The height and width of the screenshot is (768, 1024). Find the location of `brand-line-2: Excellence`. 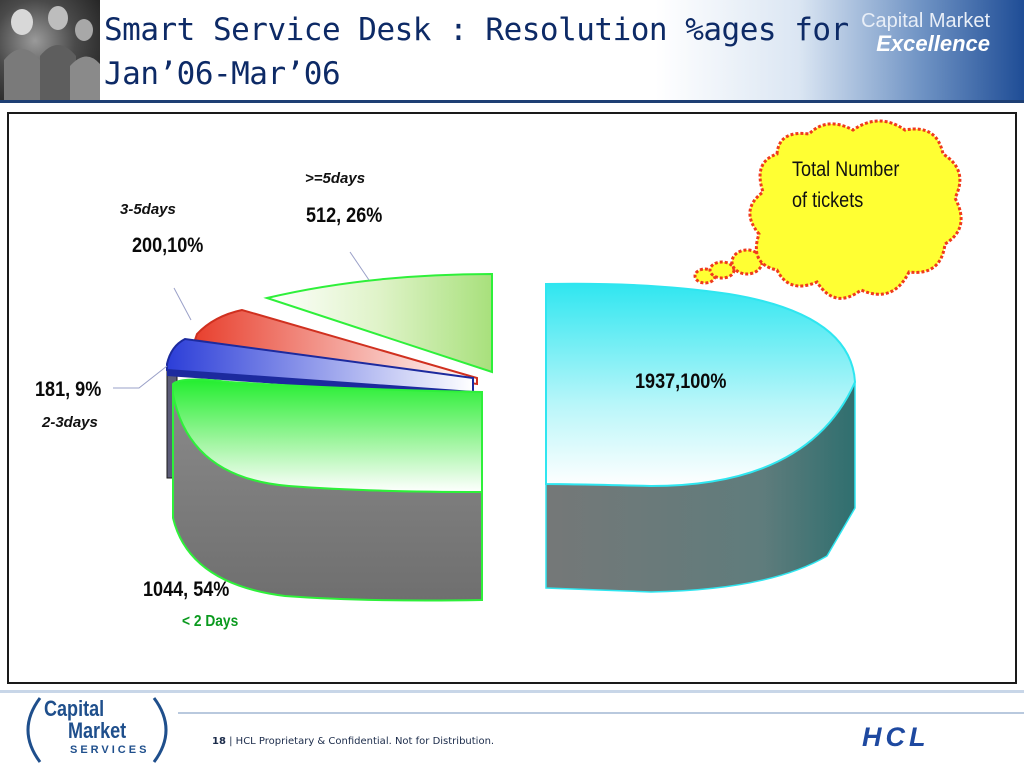

brand-line-2: Excellence is located at coordinates (933, 43).